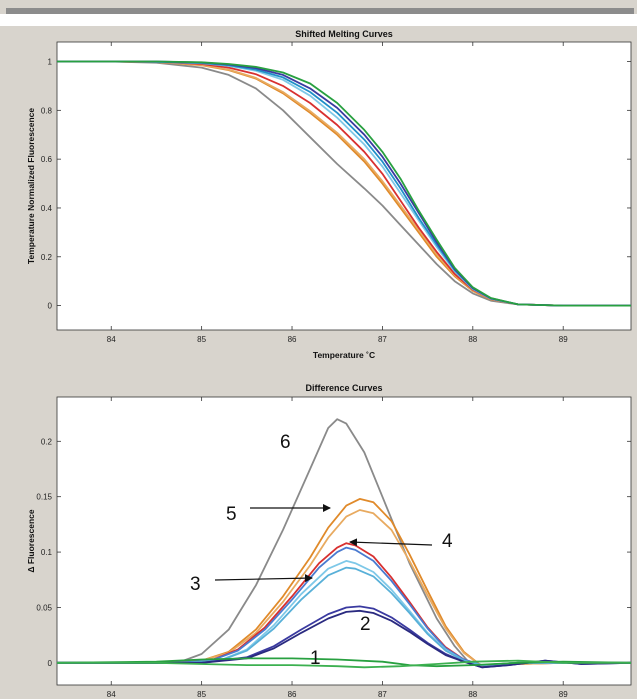 Image resolution: width=637 pixels, height=699 pixels. I want to click on difference-x-tick-label: 86, so click(292, 694).